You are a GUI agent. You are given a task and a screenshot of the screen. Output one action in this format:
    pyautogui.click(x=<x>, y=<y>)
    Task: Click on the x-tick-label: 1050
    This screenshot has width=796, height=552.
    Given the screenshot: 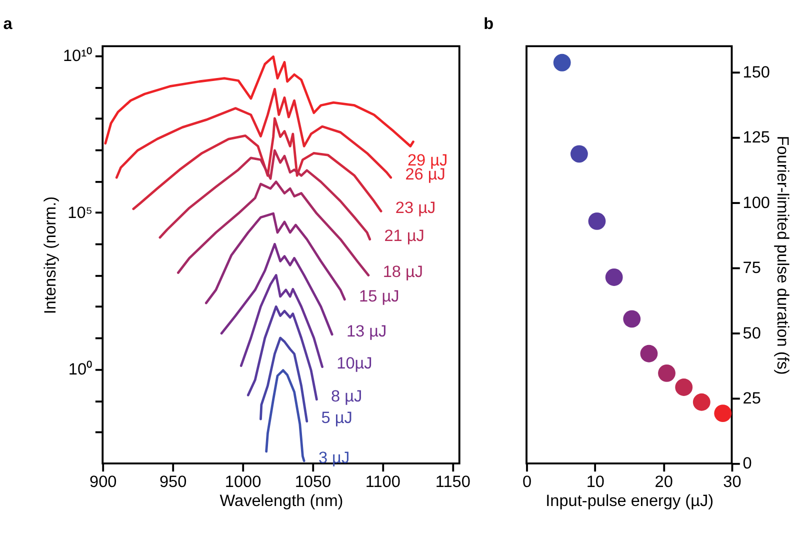 What is the action you would take?
    pyautogui.click(x=313, y=481)
    